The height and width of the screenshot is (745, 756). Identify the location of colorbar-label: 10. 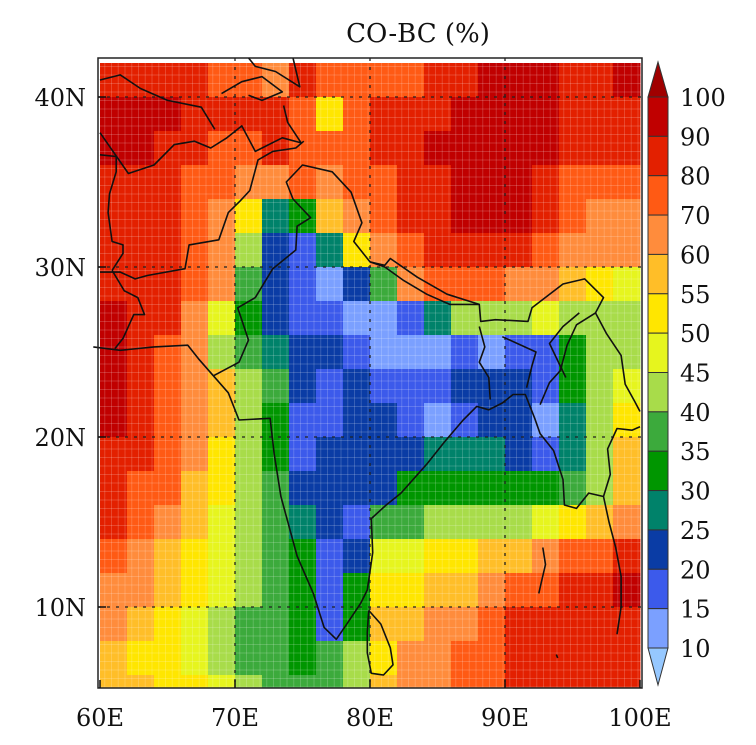
(695, 649).